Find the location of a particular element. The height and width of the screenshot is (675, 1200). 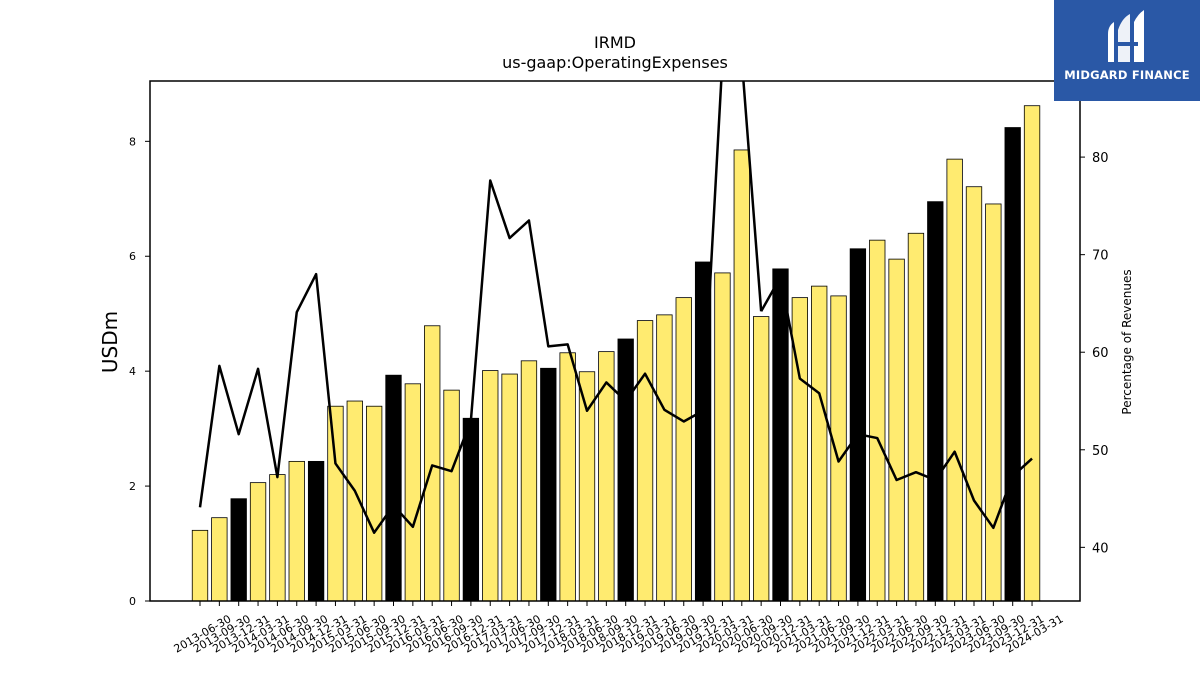

percentage-of-revenues-line-part is located at coordinates (896, 402).